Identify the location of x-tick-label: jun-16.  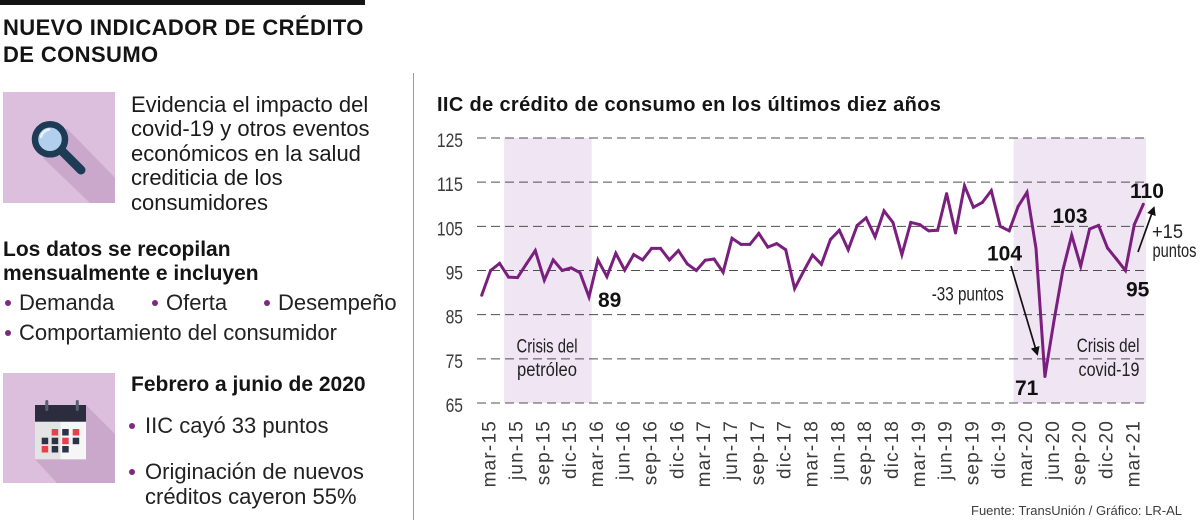
(624, 450).